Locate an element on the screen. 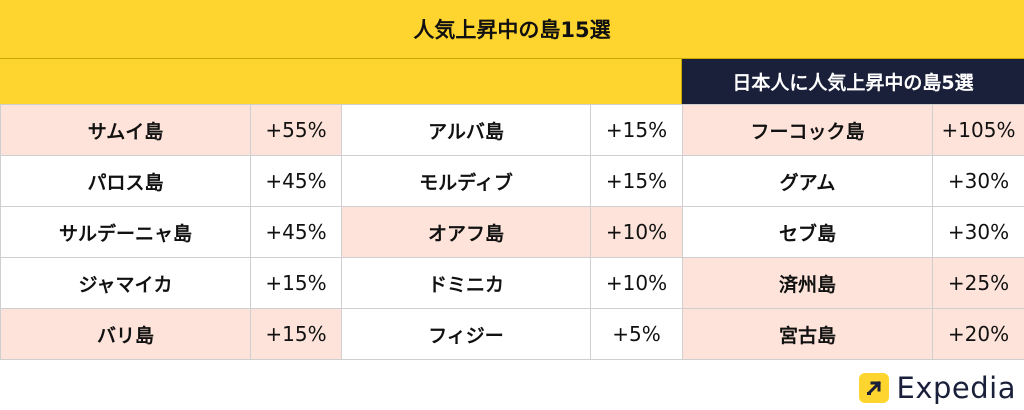  table-row: バリ島 +15% フィジー +5% 宮古島 +20% is located at coordinates (512, 334).